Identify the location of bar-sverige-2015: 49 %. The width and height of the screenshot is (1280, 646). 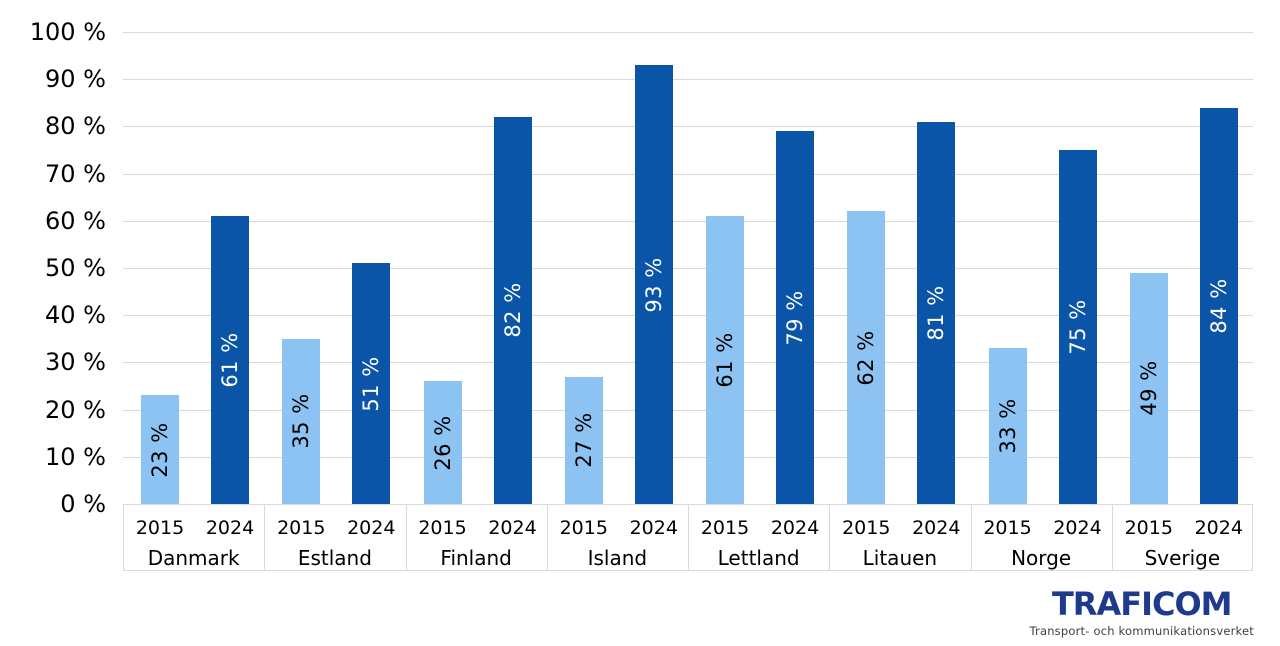
(1148, 388).